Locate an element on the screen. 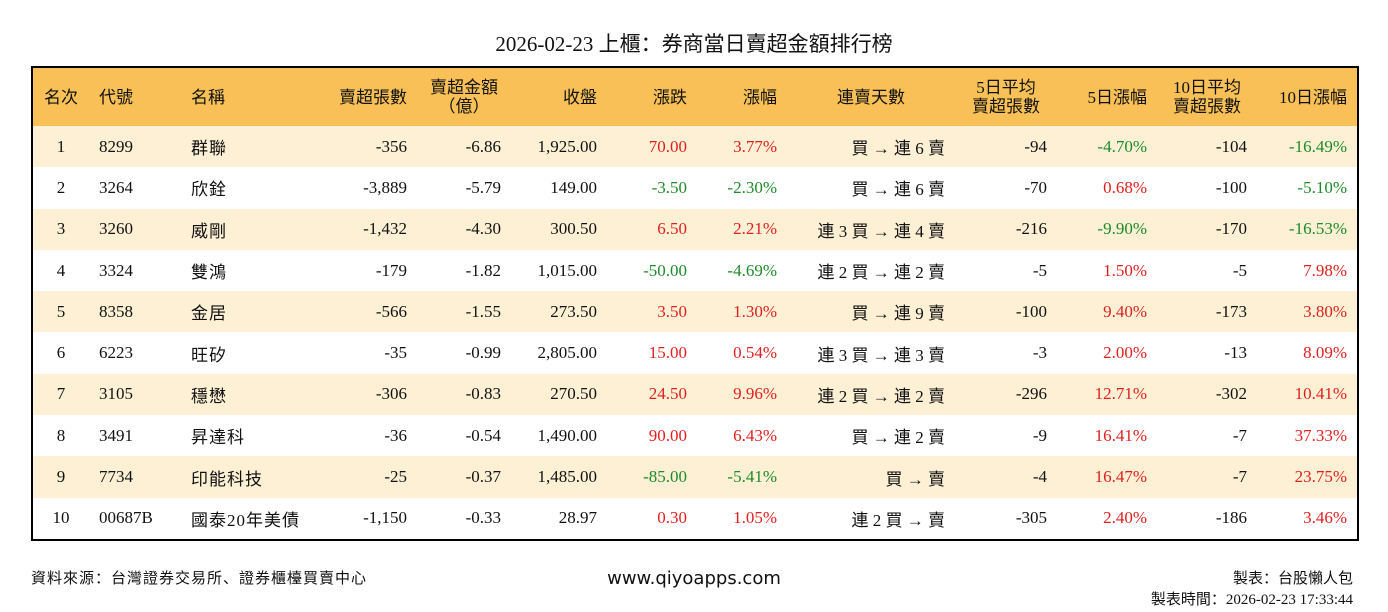 The image size is (1388, 612). table-cell: 威剛 is located at coordinates (246, 229).